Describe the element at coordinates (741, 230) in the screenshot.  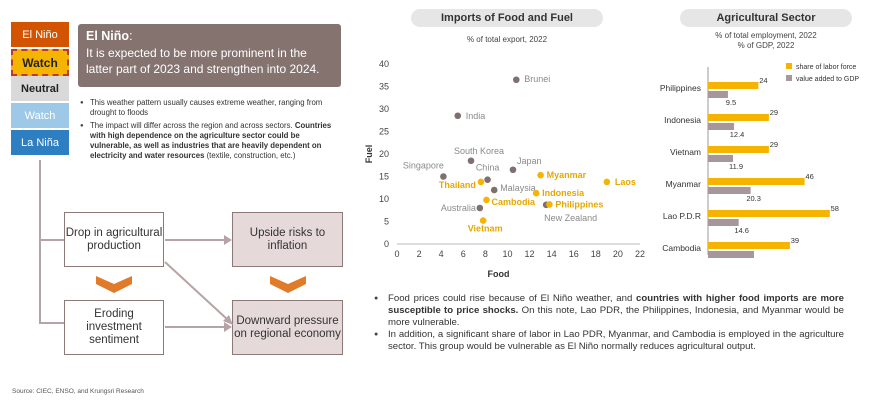
I see `bar-value-label: 14.6` at that location.